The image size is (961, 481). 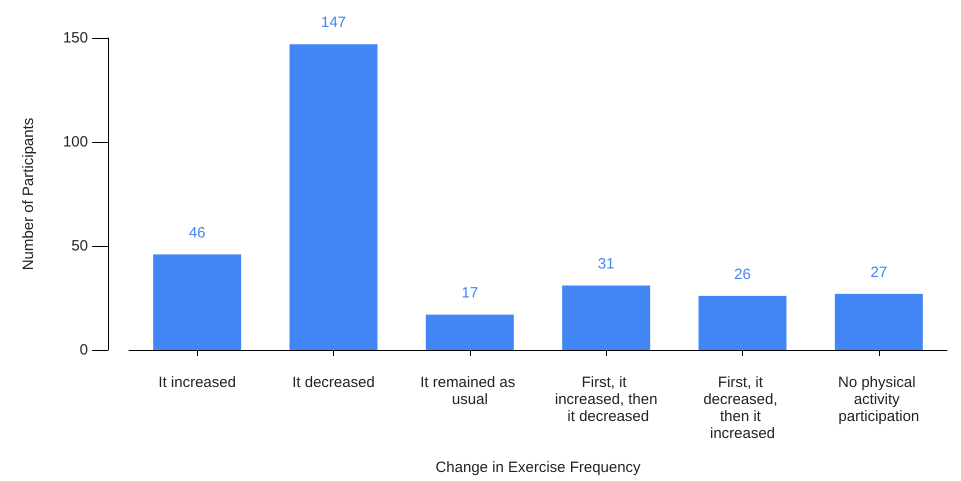 I want to click on x-tick-label: First, it increased, then it decreased, so click(x=606, y=399).